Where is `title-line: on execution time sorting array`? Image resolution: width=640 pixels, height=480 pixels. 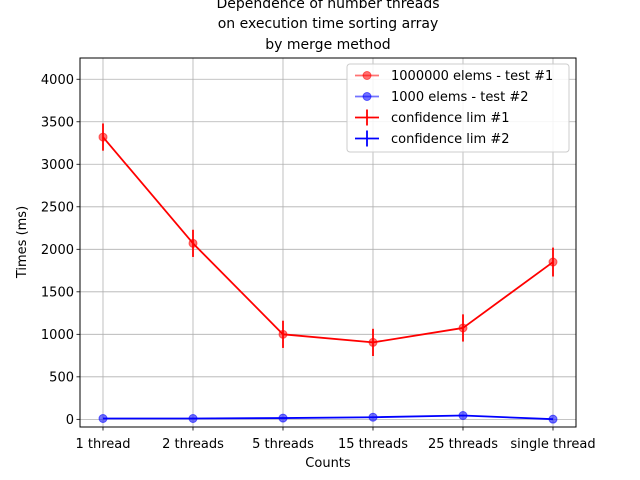
title-line: on execution time sorting array is located at coordinates (328, 24).